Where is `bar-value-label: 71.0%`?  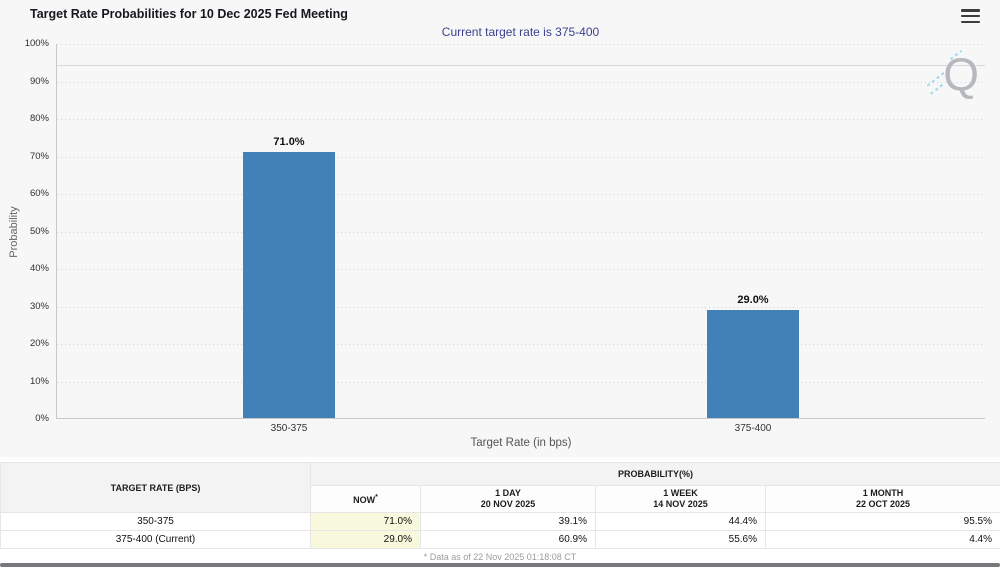 bar-value-label: 71.0% is located at coordinates (289, 142).